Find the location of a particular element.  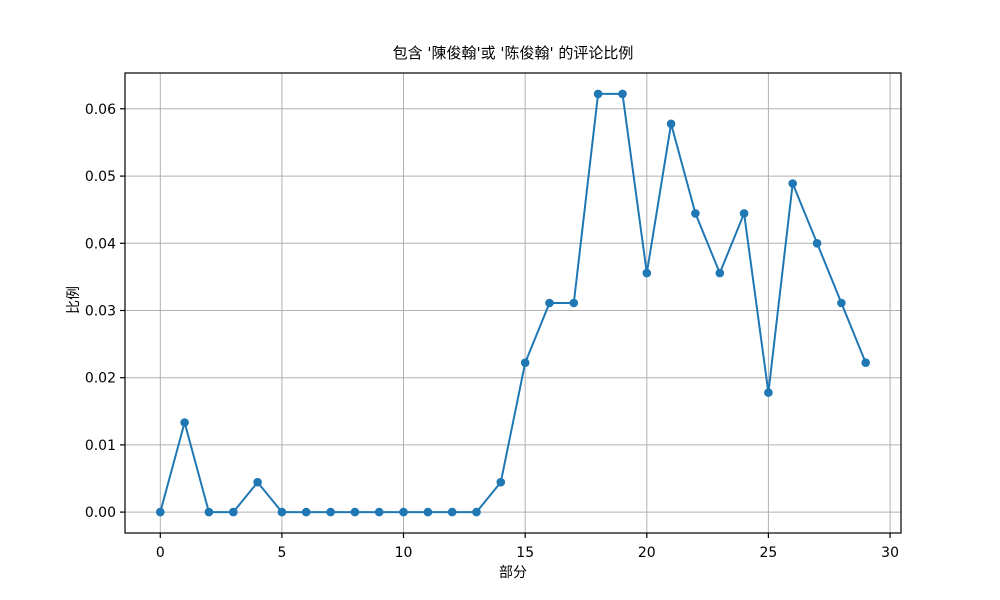

svg-text: 0.02 is located at coordinates (100, 379).